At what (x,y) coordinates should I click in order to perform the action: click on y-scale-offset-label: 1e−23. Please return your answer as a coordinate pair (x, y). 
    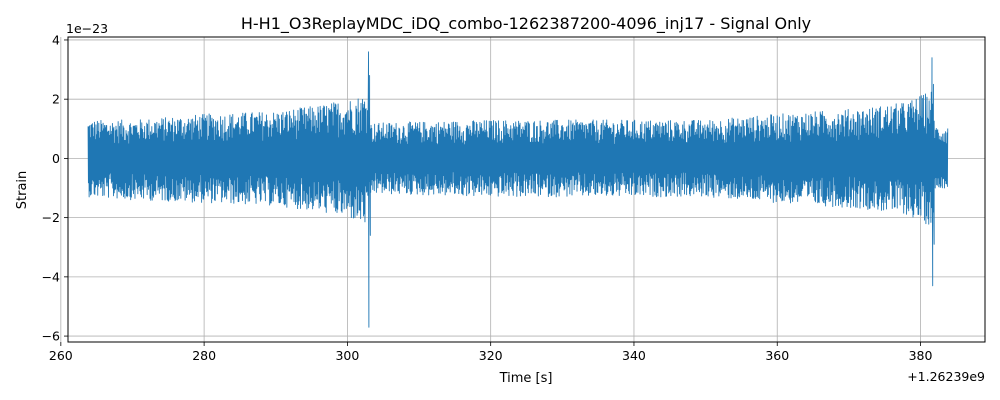
    Looking at the image, I should click on (87, 28).